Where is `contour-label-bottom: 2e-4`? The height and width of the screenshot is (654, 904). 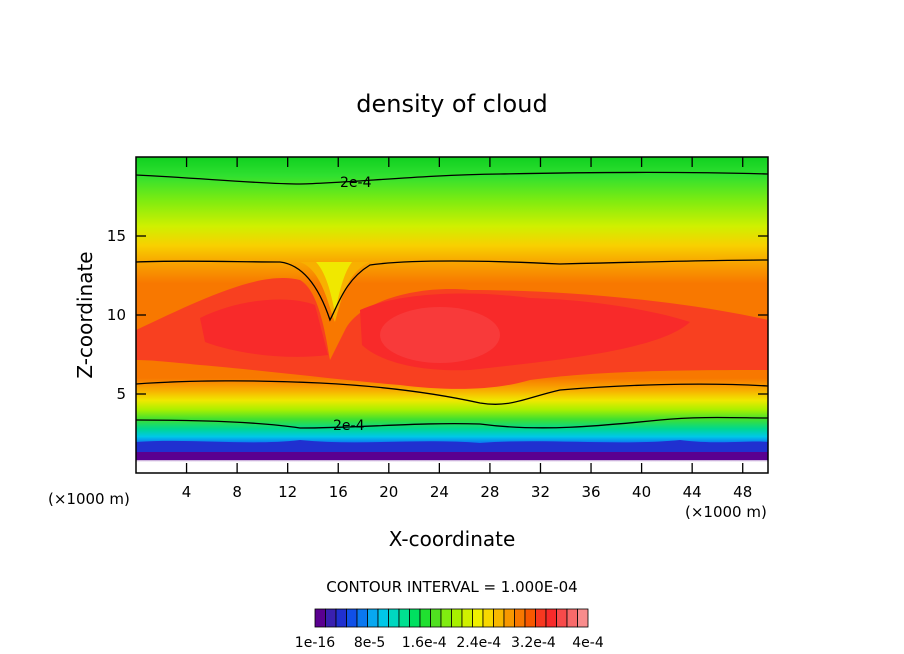 contour-label-bottom: 2e-4 is located at coordinates (349, 426).